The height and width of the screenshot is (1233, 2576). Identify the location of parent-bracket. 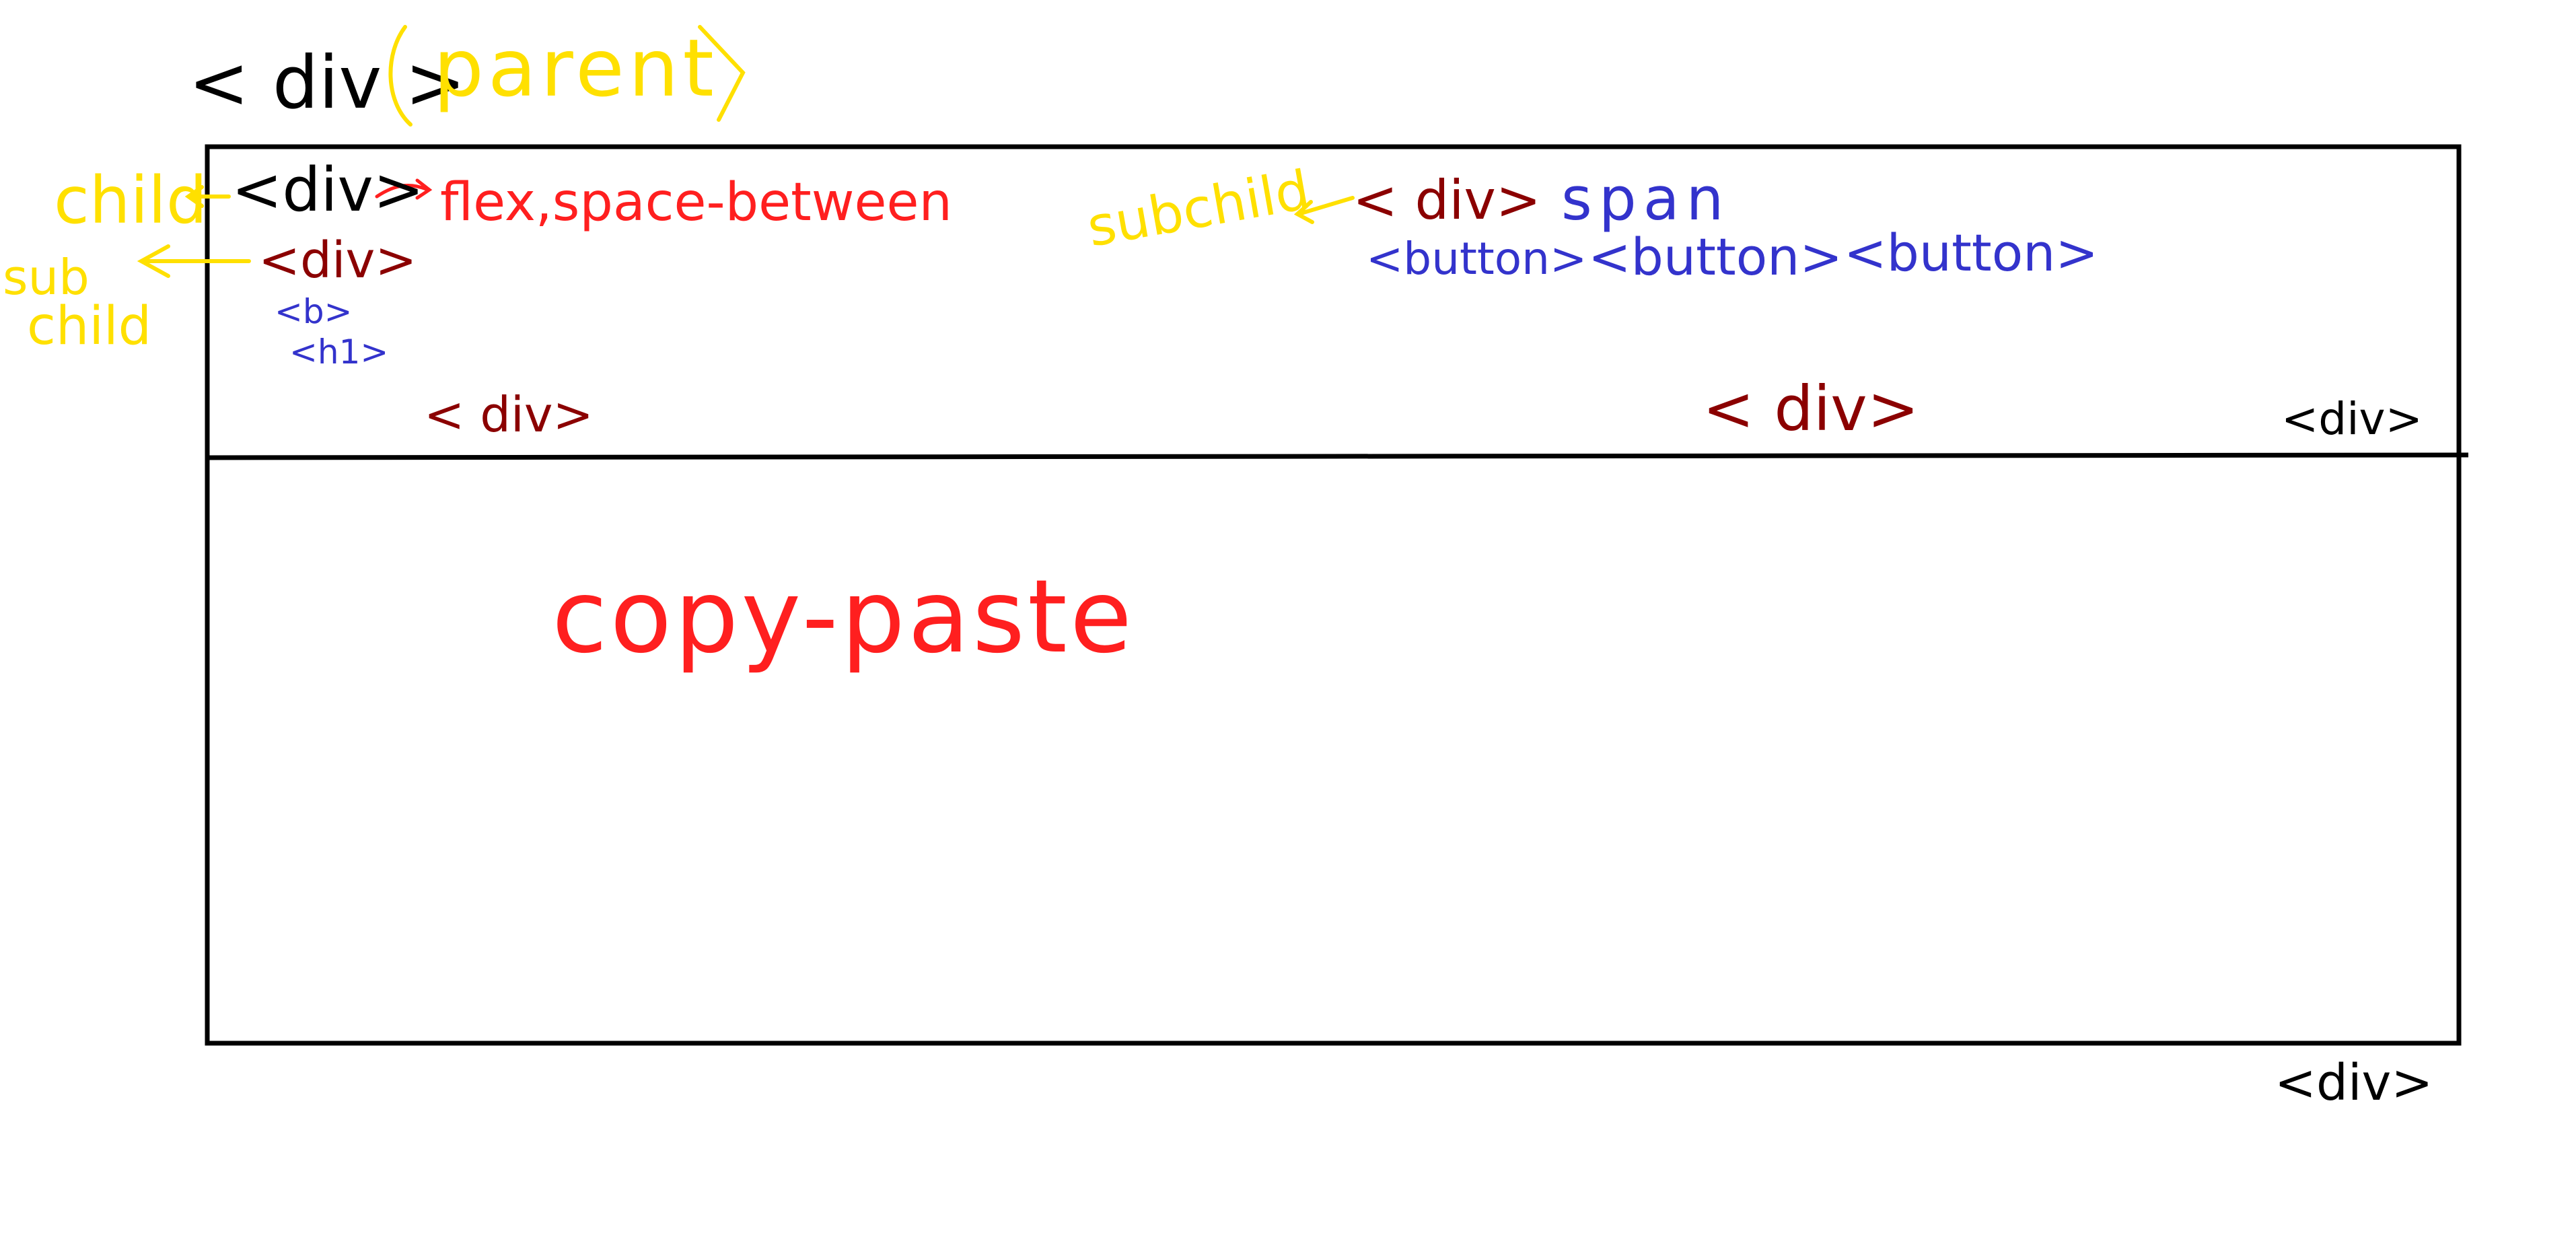
(400, 76).